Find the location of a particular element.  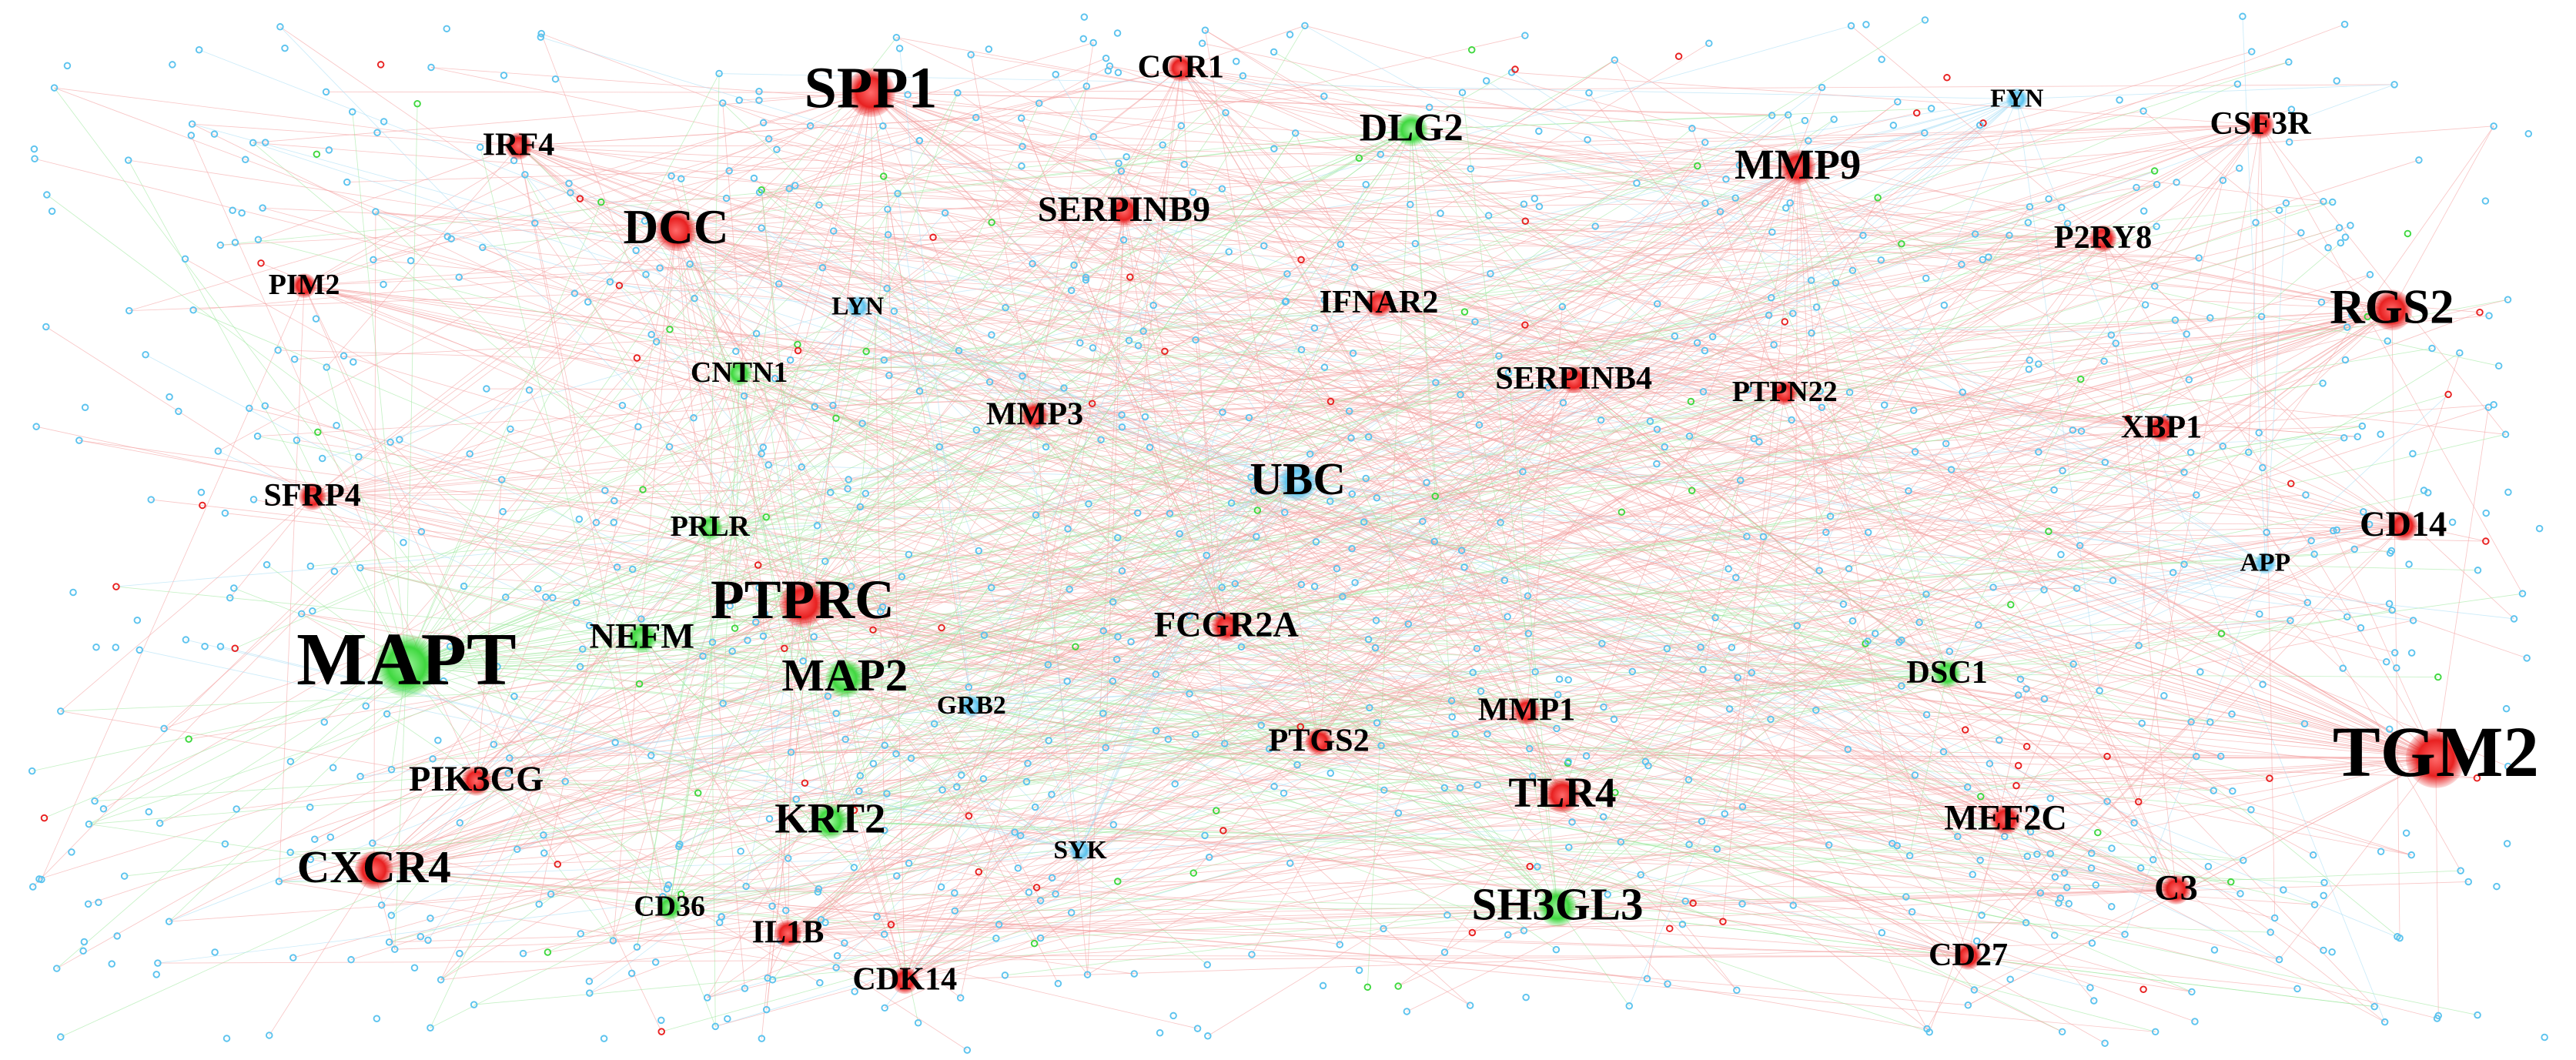

node-label: CD27 is located at coordinates (1969, 955).